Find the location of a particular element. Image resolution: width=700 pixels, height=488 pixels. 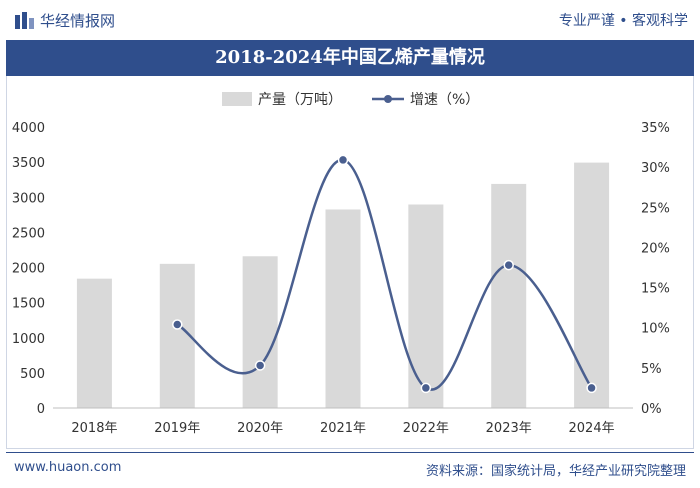

y-right-tick-label: 25% is located at coordinates (655, 208).